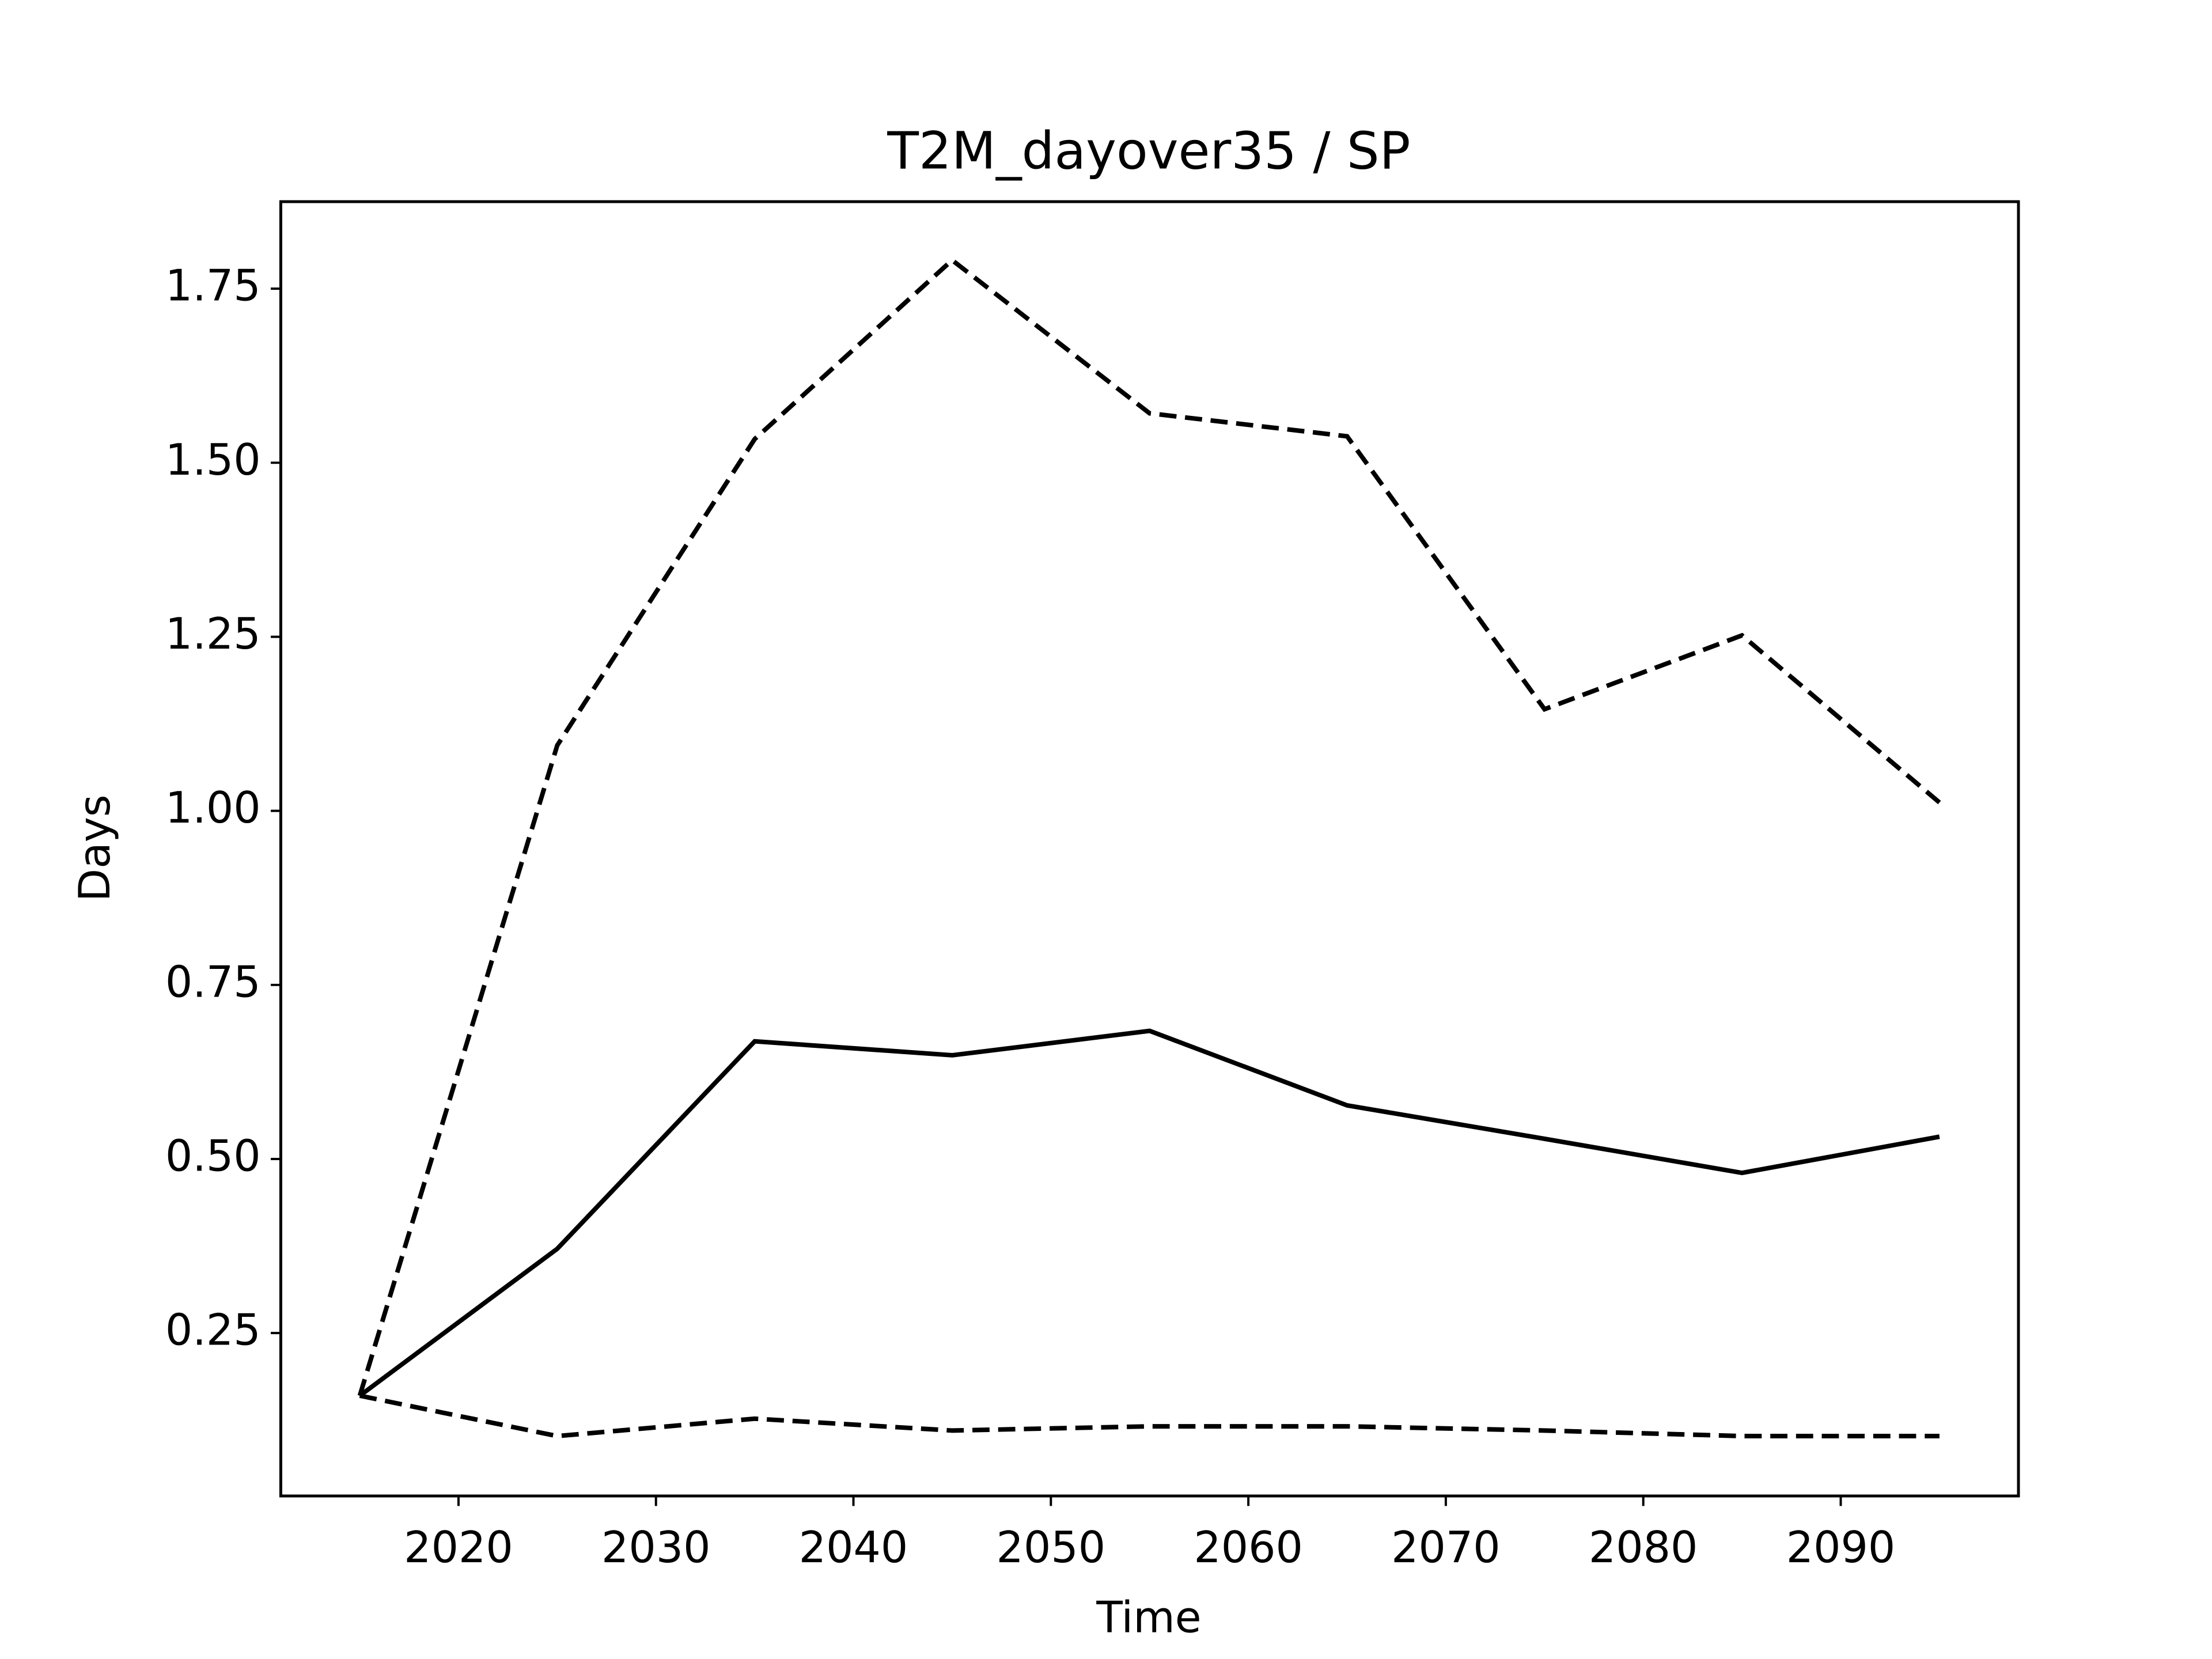 This screenshot has height=1659, width=2212. What do you see at coordinates (458, 1547) in the screenshot?
I see `x-tick-label: 2020` at bounding box center [458, 1547].